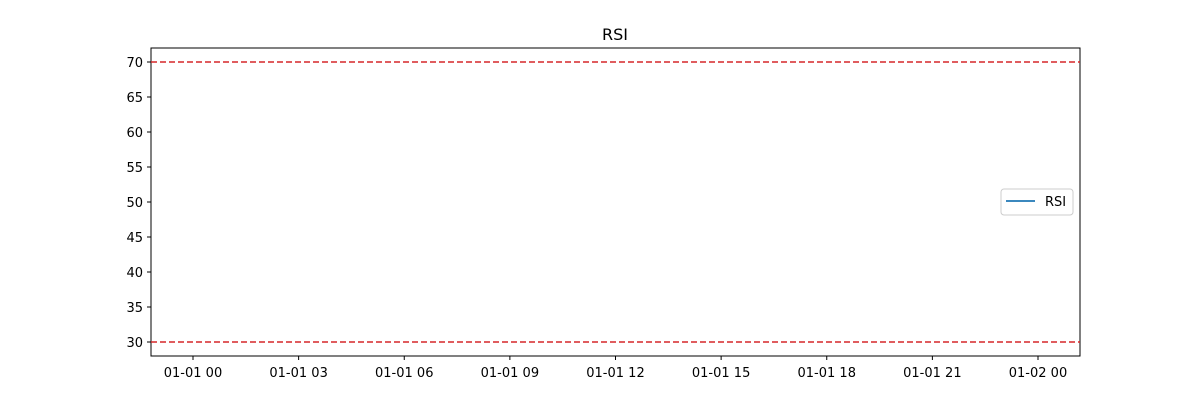 Image resolution: width=1200 pixels, height=400 pixels. I want to click on y-tick-label: 50, so click(134, 203).